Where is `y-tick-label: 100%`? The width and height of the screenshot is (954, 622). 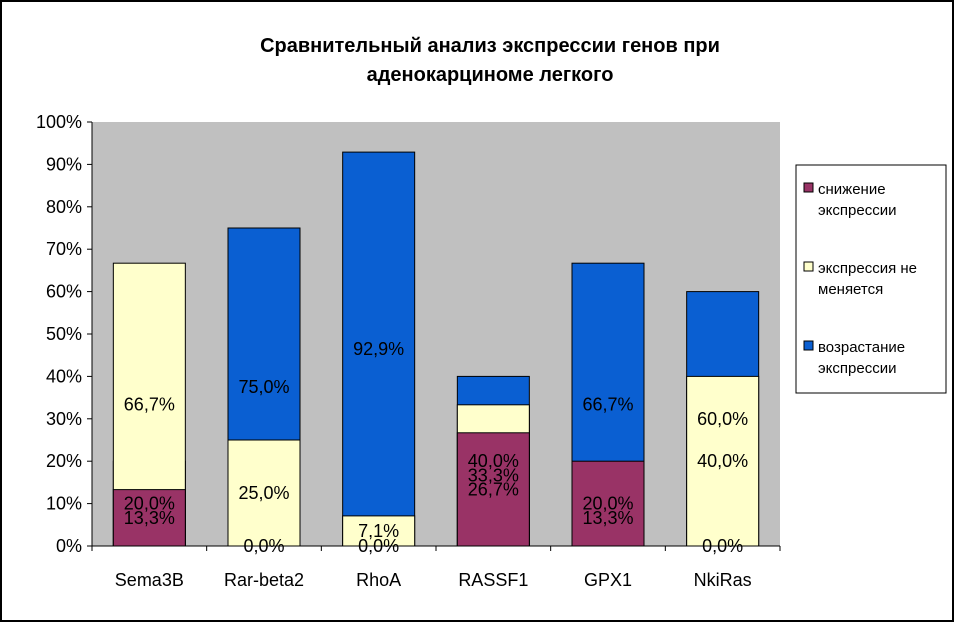
y-tick-label: 100% is located at coordinates (59, 122).